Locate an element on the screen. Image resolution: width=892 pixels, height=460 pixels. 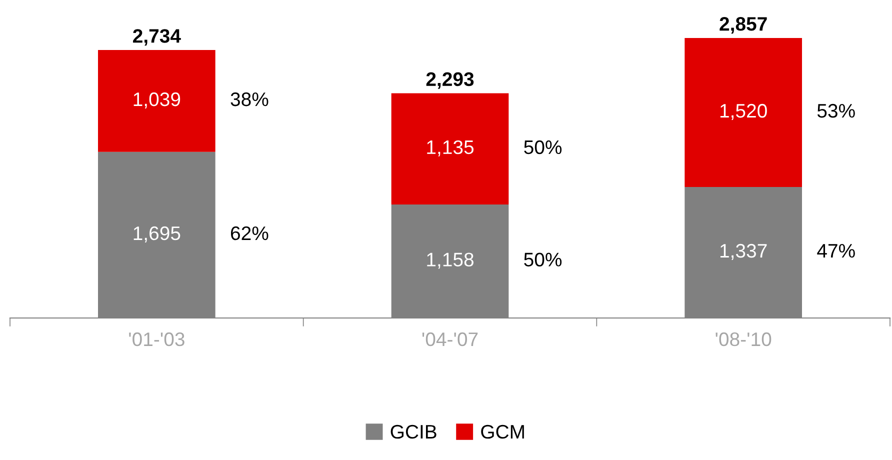
data-label: 1,520 is located at coordinates (743, 112).